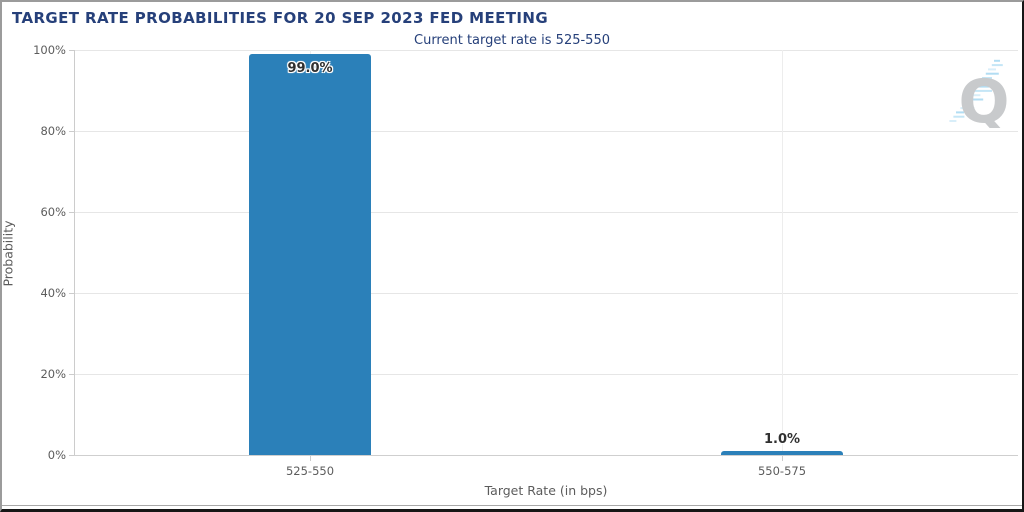  Describe the element at coordinates (53, 374) in the screenshot. I see `y-tick-label: 20%` at that location.